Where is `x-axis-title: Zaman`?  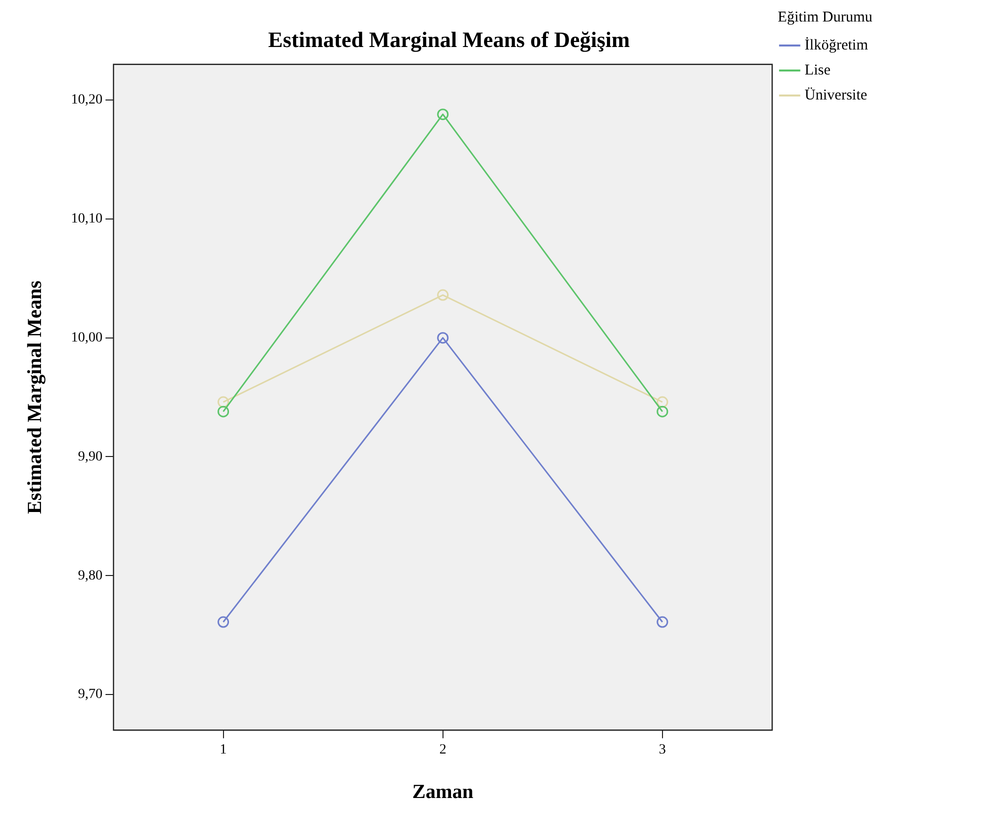
x-axis-title: Zaman is located at coordinates (443, 792).